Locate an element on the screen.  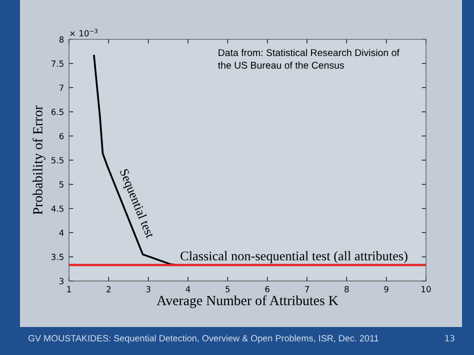
x-tick-label: 10 is located at coordinates (426, 289).